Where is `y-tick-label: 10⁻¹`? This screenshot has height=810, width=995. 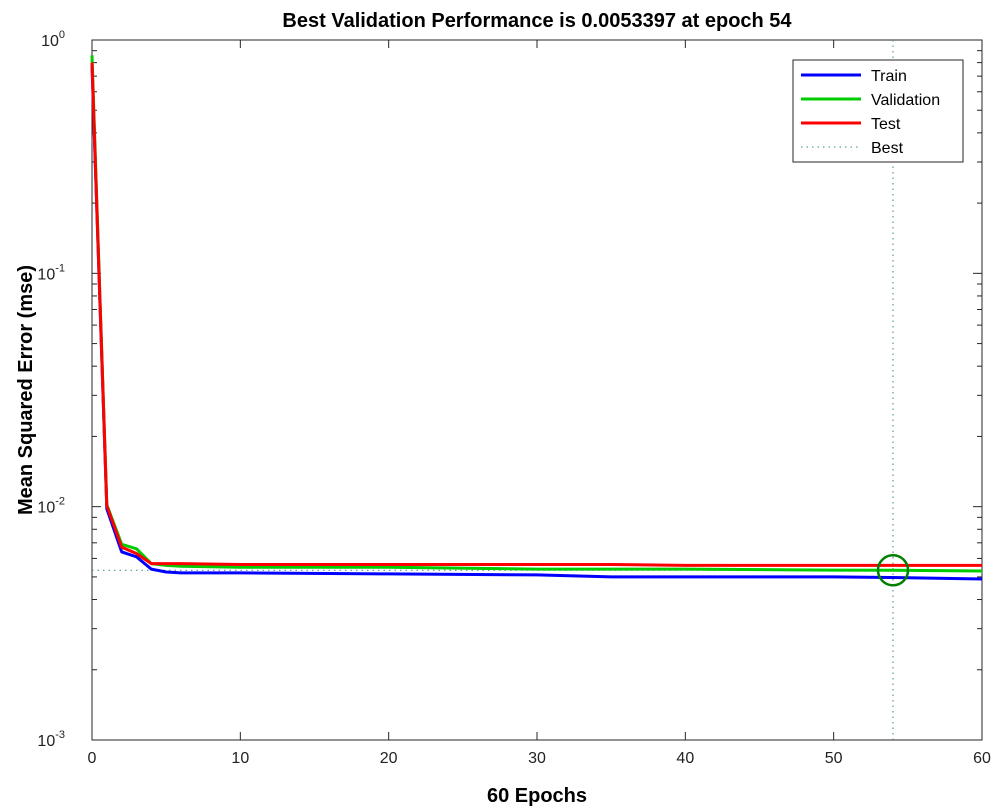
y-tick-label: 10⁻¹ is located at coordinates (51, 272).